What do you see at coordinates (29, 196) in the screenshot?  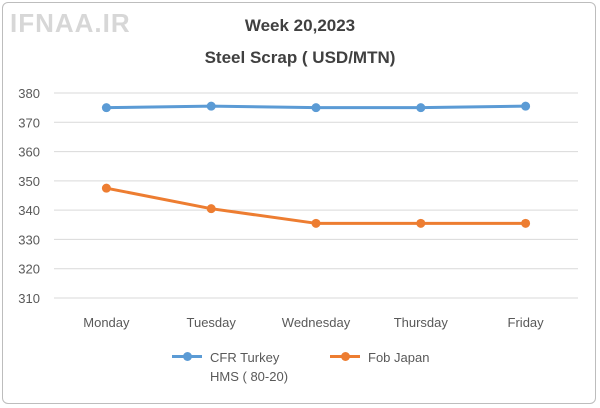 I see `y-axis-tick-labels: 310 320 330 340 350 360 370 380` at bounding box center [29, 196].